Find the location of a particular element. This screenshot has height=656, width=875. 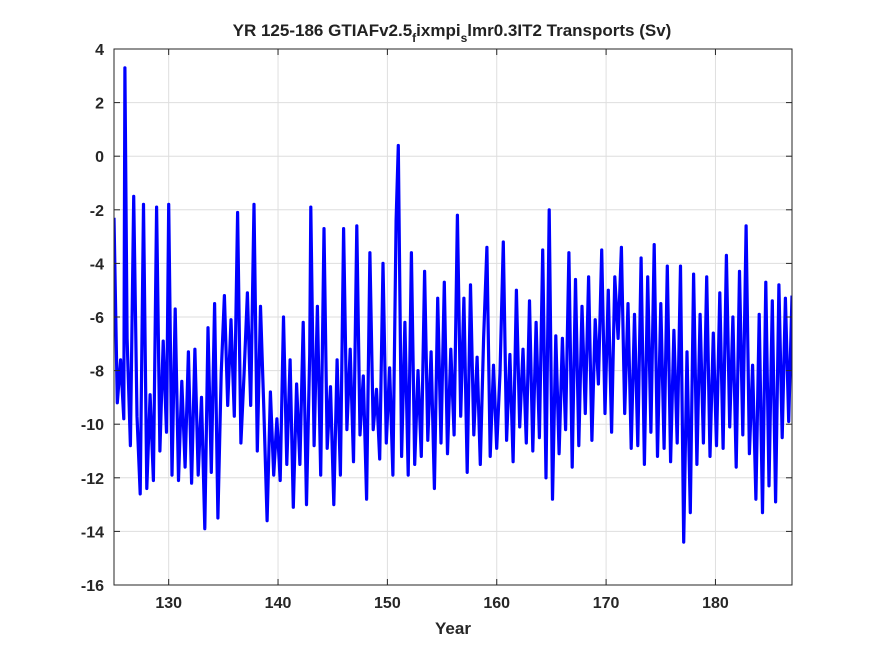

y-tick-label: -6 is located at coordinates (97, 318).